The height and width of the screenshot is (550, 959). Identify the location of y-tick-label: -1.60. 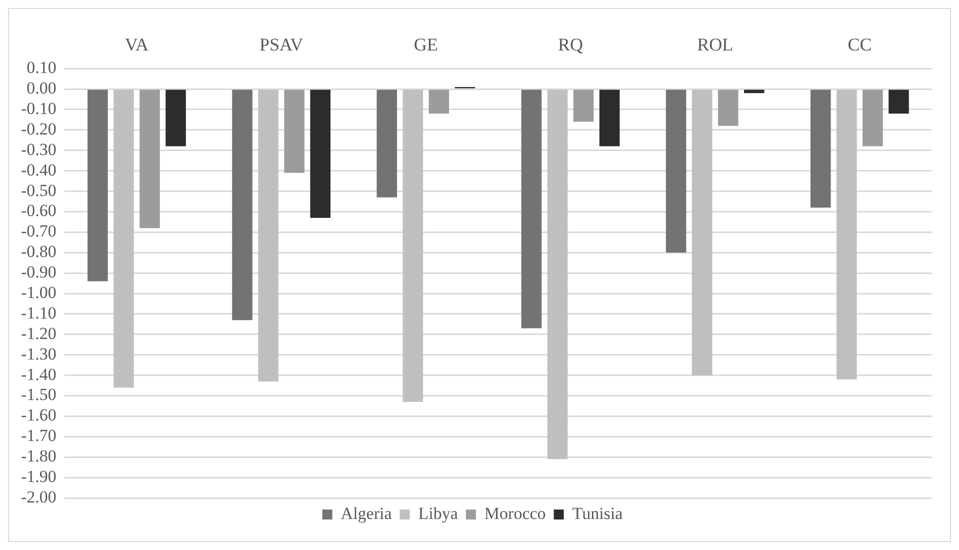
(38, 415).